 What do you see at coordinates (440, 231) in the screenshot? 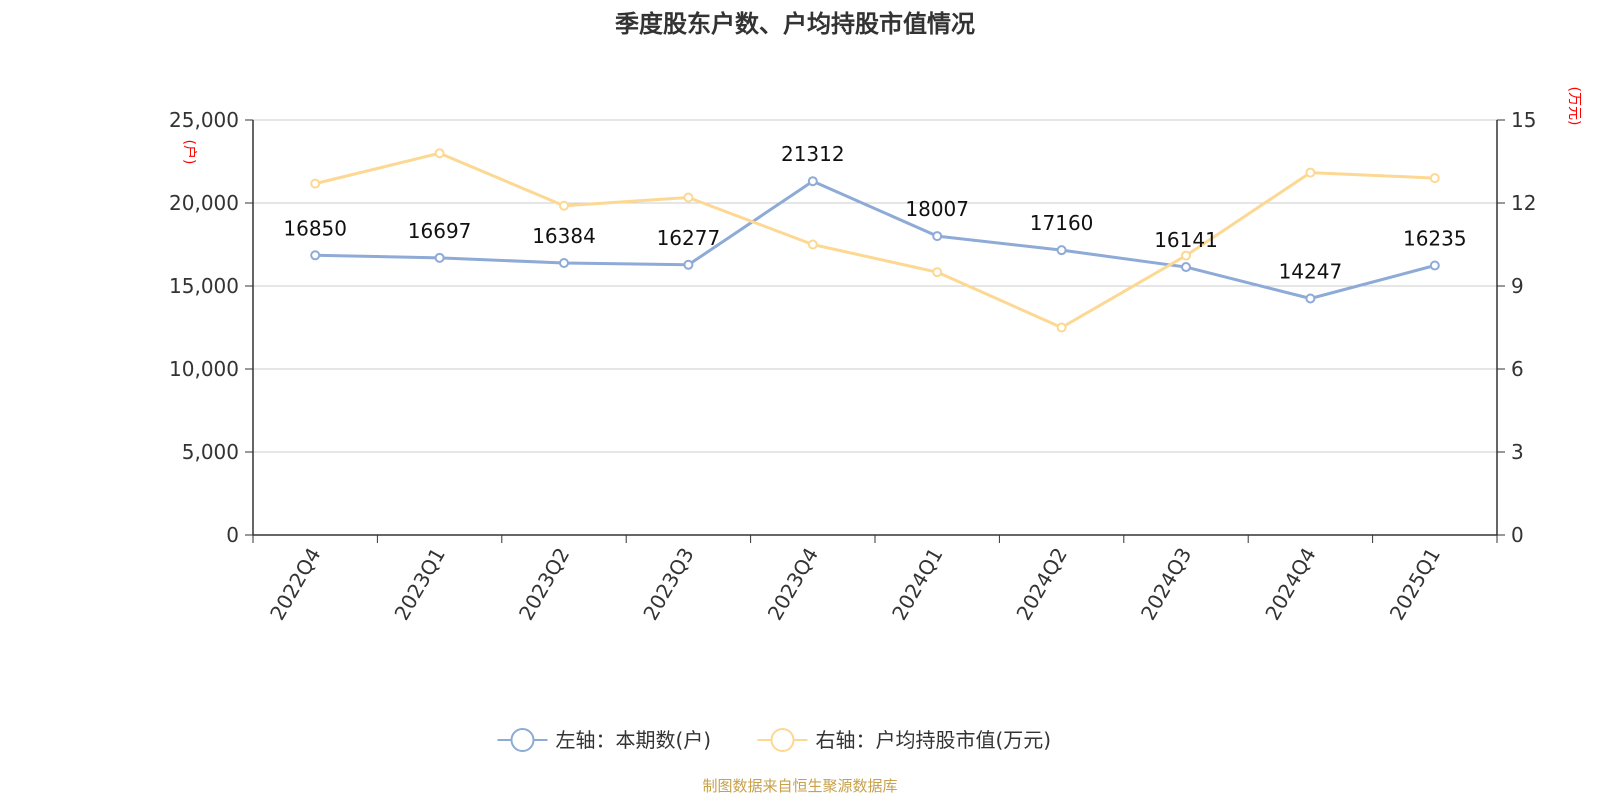
I see `data-label: 16697` at bounding box center [440, 231].